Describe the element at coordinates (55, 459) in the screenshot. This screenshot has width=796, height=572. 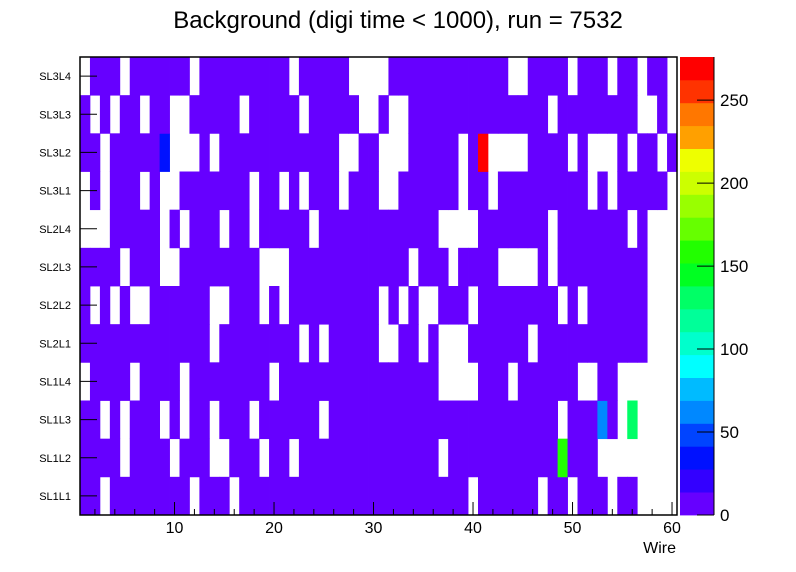
I see `y-tick-label: SL1L2` at that location.